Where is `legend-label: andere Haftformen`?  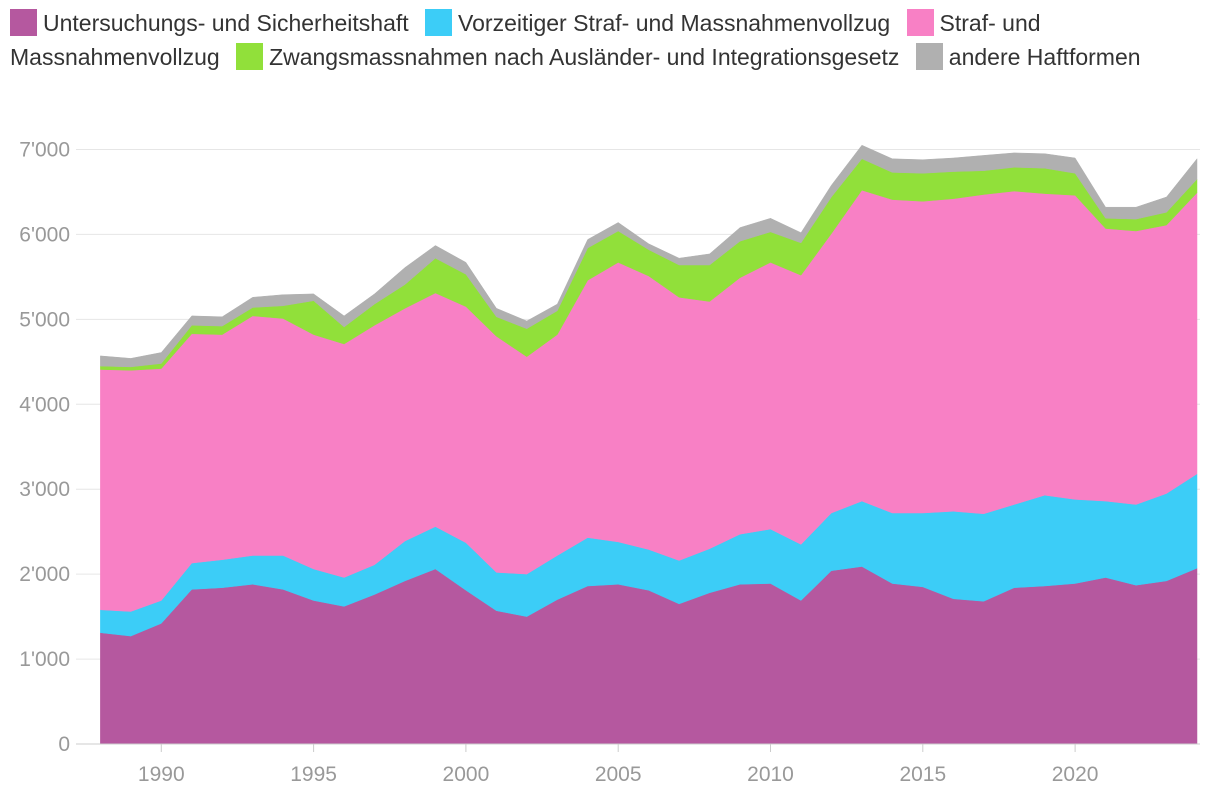
legend-label: andere Haftformen is located at coordinates (1044, 57).